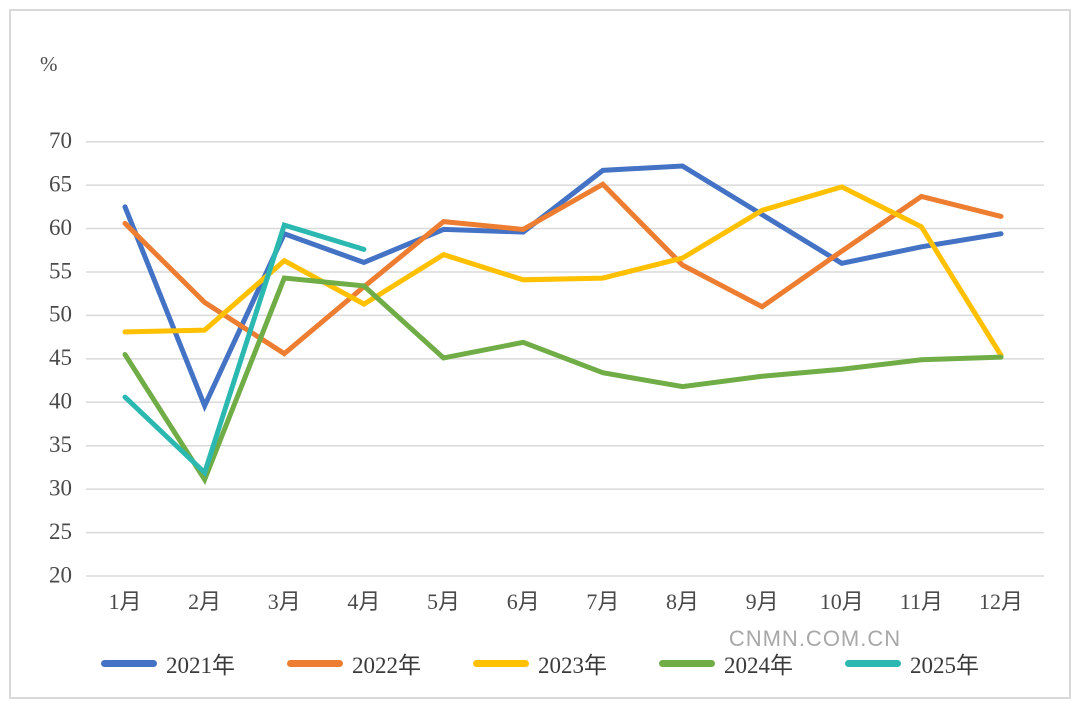 This screenshot has width=1080, height=708. What do you see at coordinates (944, 665) in the screenshot?
I see `legend-label: 2025年` at bounding box center [944, 665].